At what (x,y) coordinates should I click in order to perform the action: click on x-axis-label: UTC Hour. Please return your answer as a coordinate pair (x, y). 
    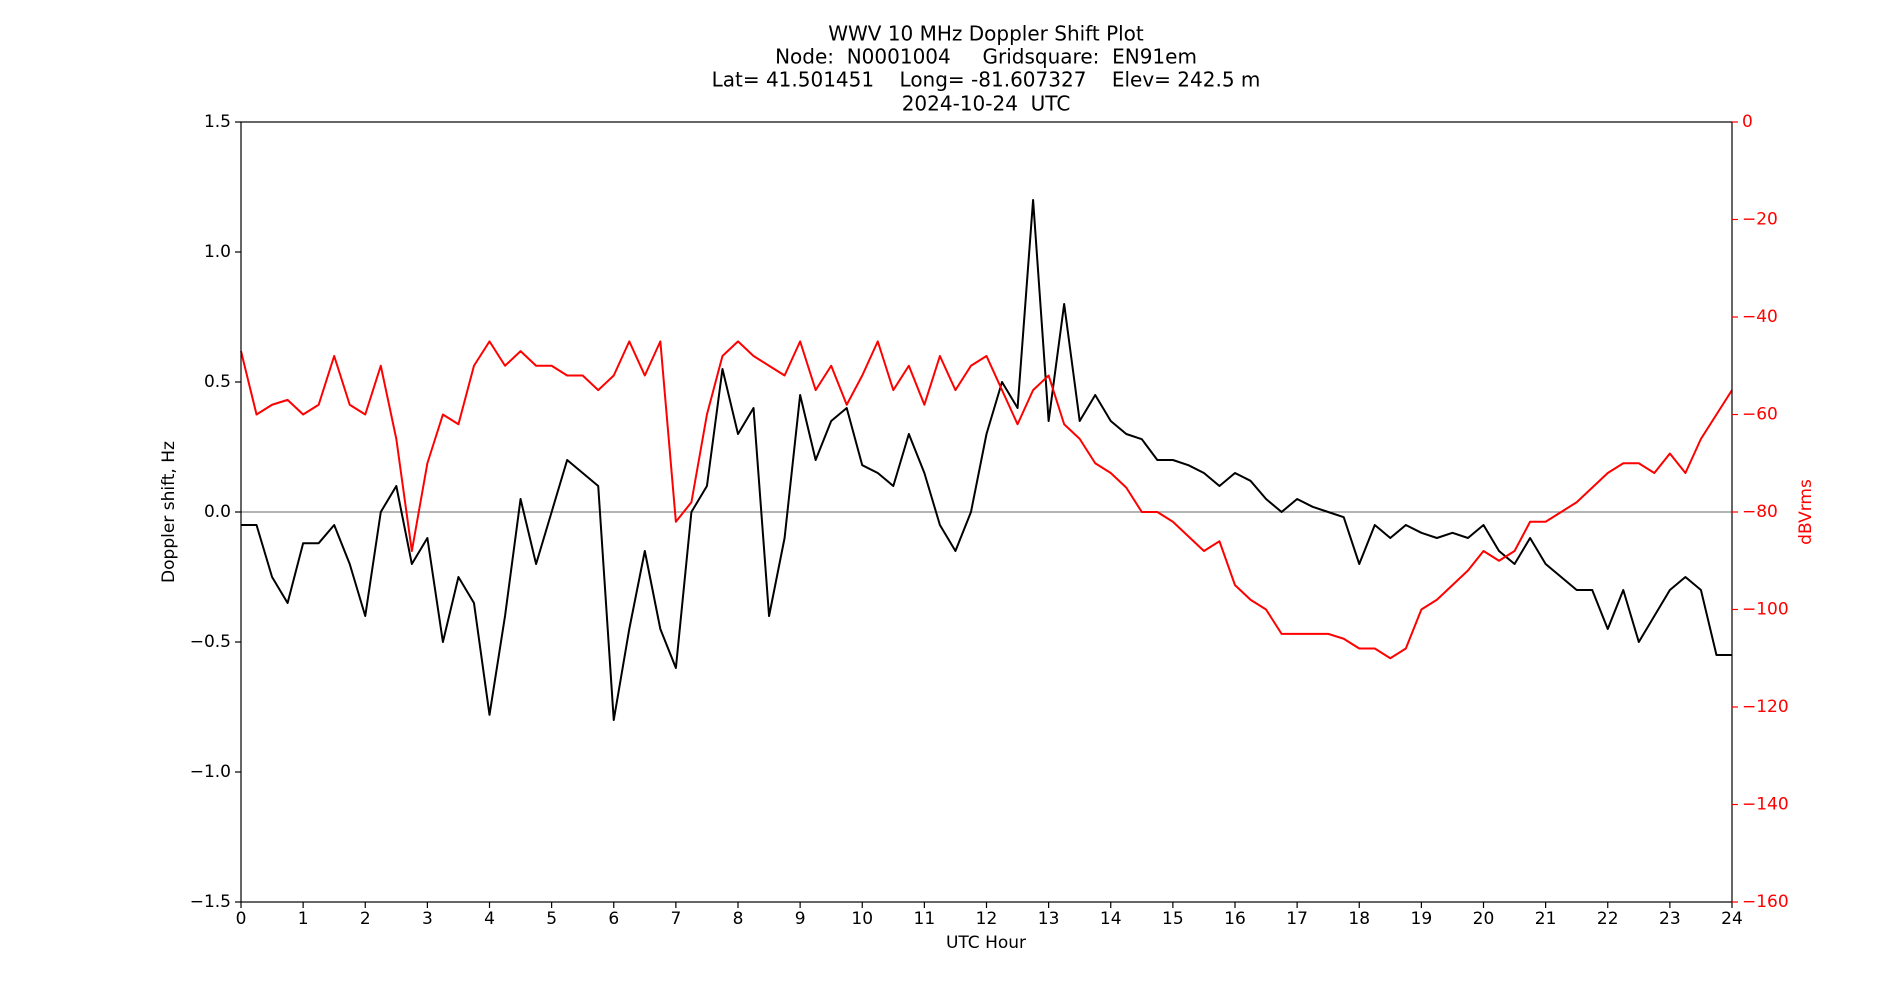
    Looking at the image, I should click on (986, 943).